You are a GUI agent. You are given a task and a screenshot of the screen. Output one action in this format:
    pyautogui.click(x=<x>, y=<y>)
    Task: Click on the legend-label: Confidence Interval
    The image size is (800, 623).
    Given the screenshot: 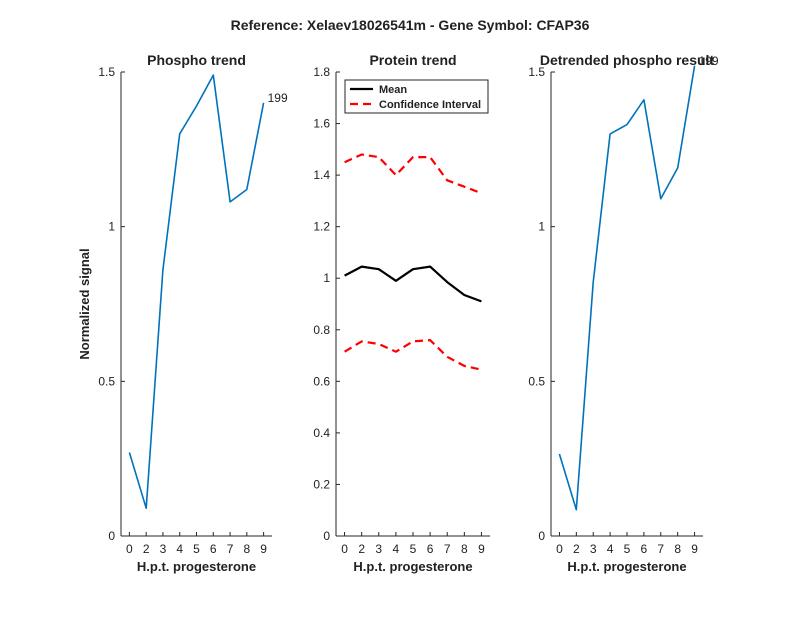 What is the action you would take?
    pyautogui.click(x=430, y=105)
    